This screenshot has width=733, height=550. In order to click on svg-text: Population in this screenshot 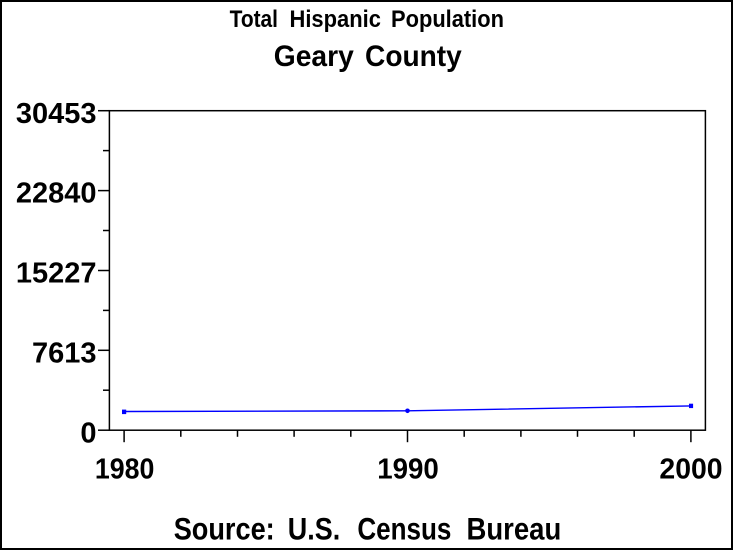, I will do `click(447, 19)`.